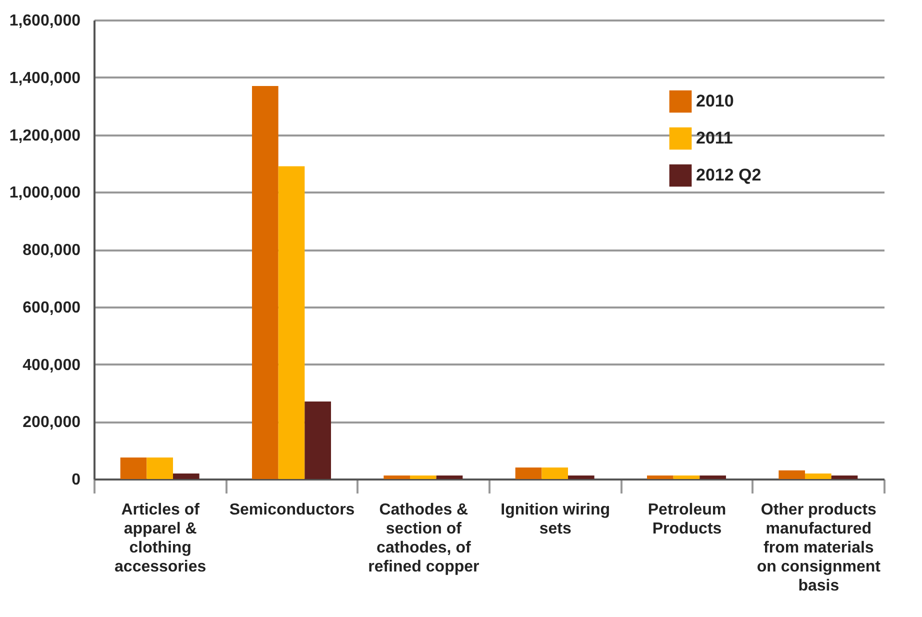 The width and height of the screenshot is (922, 617). Describe the element at coordinates (819, 548) in the screenshot. I see `x-tick-label: Other products manufactured from materials on consignment basis` at that location.